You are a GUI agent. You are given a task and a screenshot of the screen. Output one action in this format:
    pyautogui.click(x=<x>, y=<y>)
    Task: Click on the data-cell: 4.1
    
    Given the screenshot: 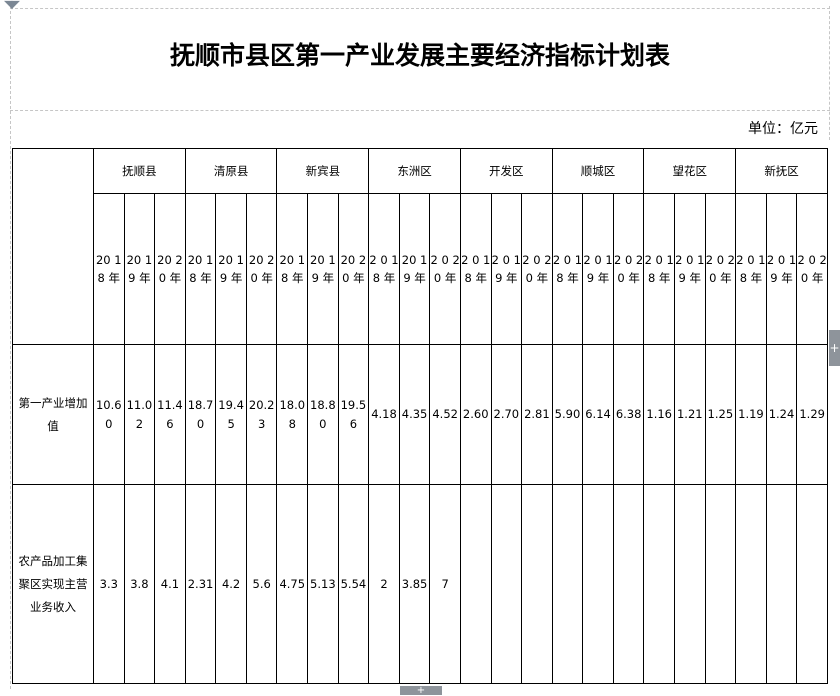 What is the action you would take?
    pyautogui.click(x=170, y=584)
    